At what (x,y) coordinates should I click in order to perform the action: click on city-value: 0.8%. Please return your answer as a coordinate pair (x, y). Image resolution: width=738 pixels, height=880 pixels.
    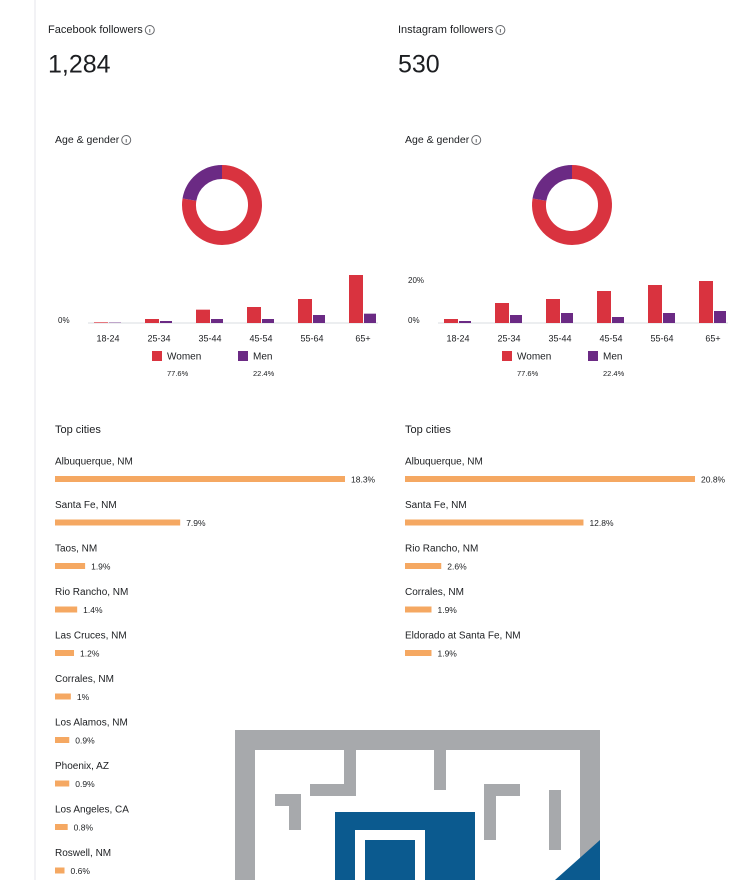
    Looking at the image, I should click on (84, 827).